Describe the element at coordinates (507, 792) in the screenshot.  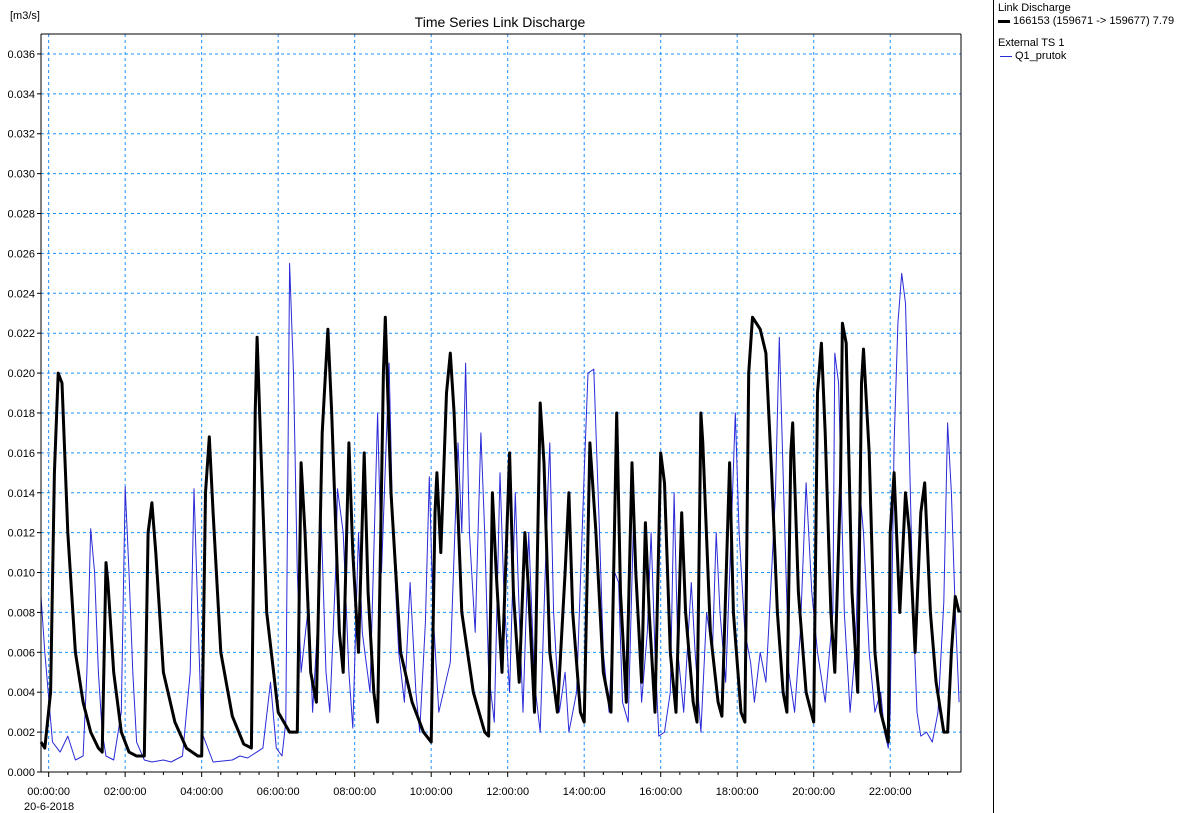
I see `x-tick-label: 12:00:00` at that location.